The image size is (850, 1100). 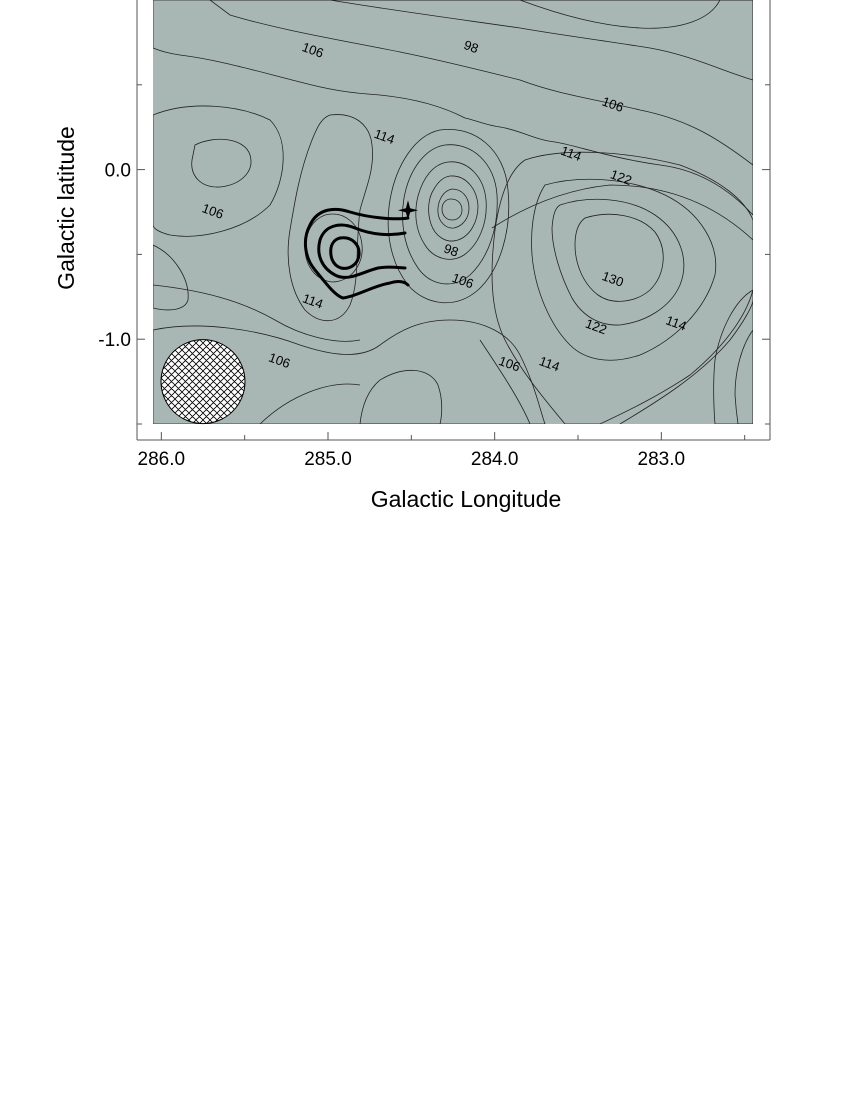 I want to click on overlay-contour-inner, so click(x=345, y=253).